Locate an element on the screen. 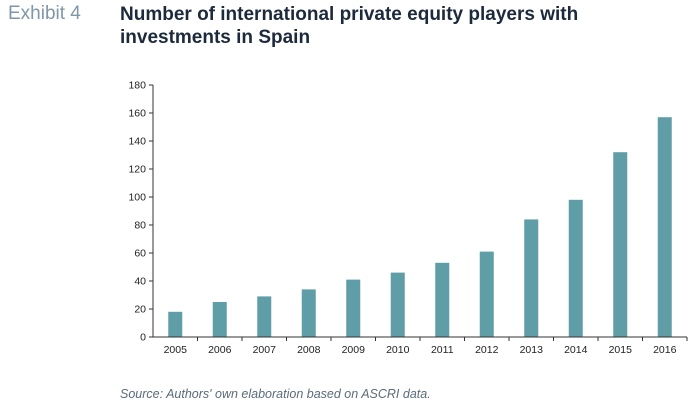 This screenshot has height=409, width=696. x-tick-label: 2015 is located at coordinates (621, 350).